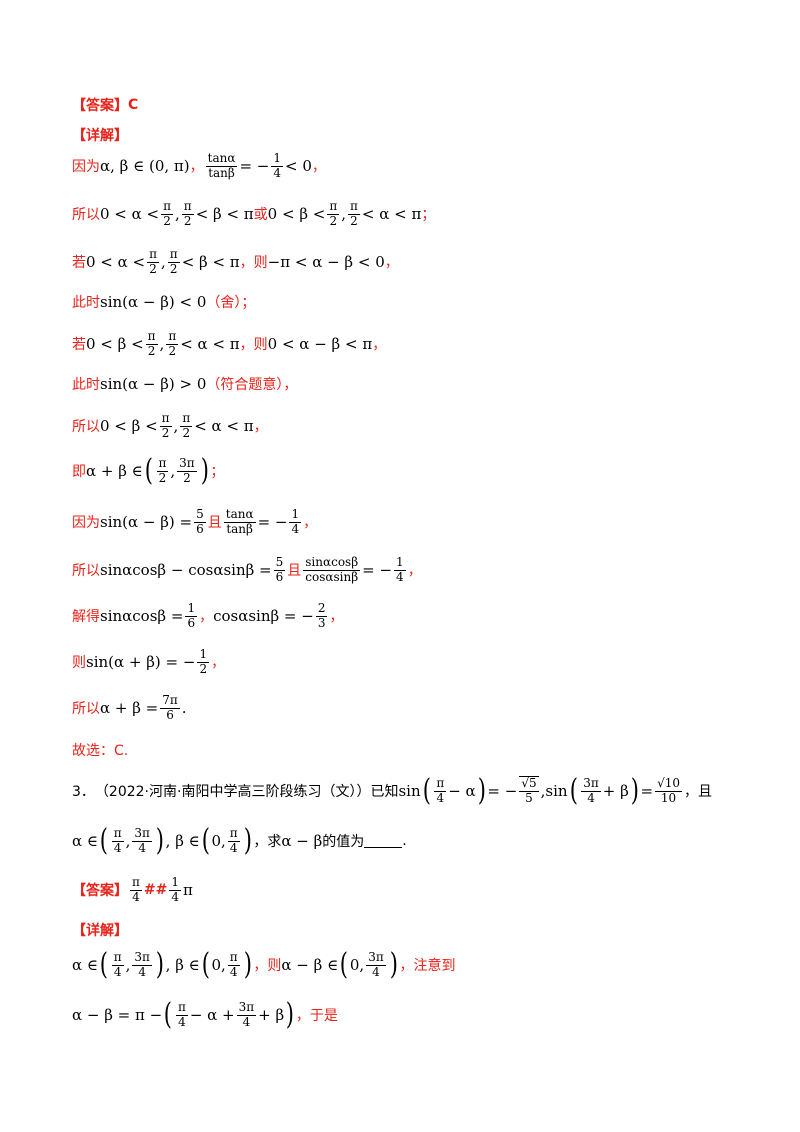 This screenshot has height=1132, width=800. I want to click on math-text: 即, so click(79, 472).